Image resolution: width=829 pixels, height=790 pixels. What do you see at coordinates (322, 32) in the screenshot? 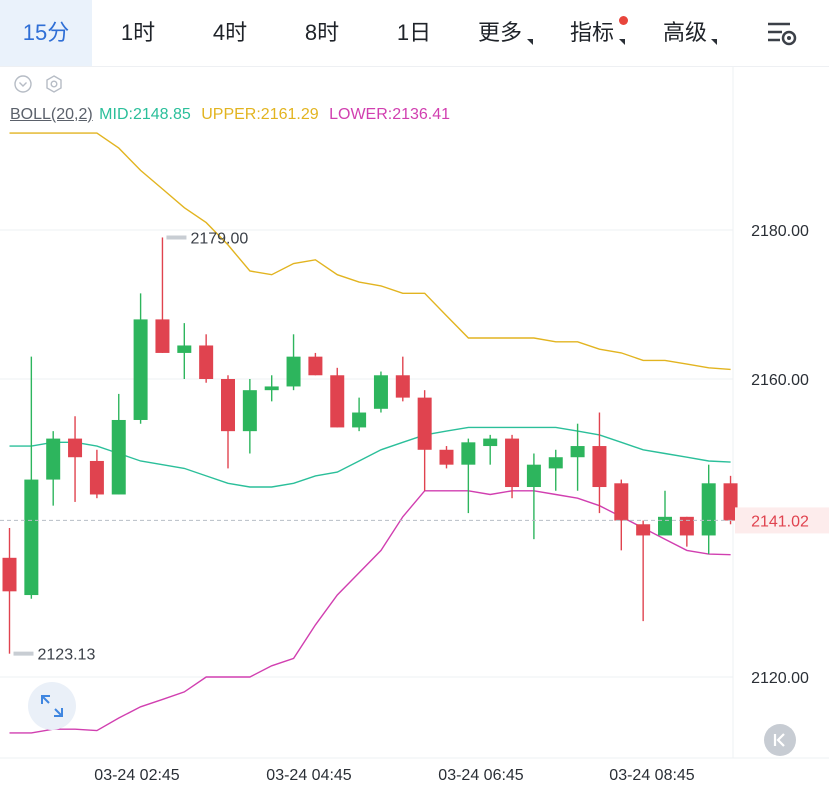
I see `tab-8h: 8时` at bounding box center [322, 32].